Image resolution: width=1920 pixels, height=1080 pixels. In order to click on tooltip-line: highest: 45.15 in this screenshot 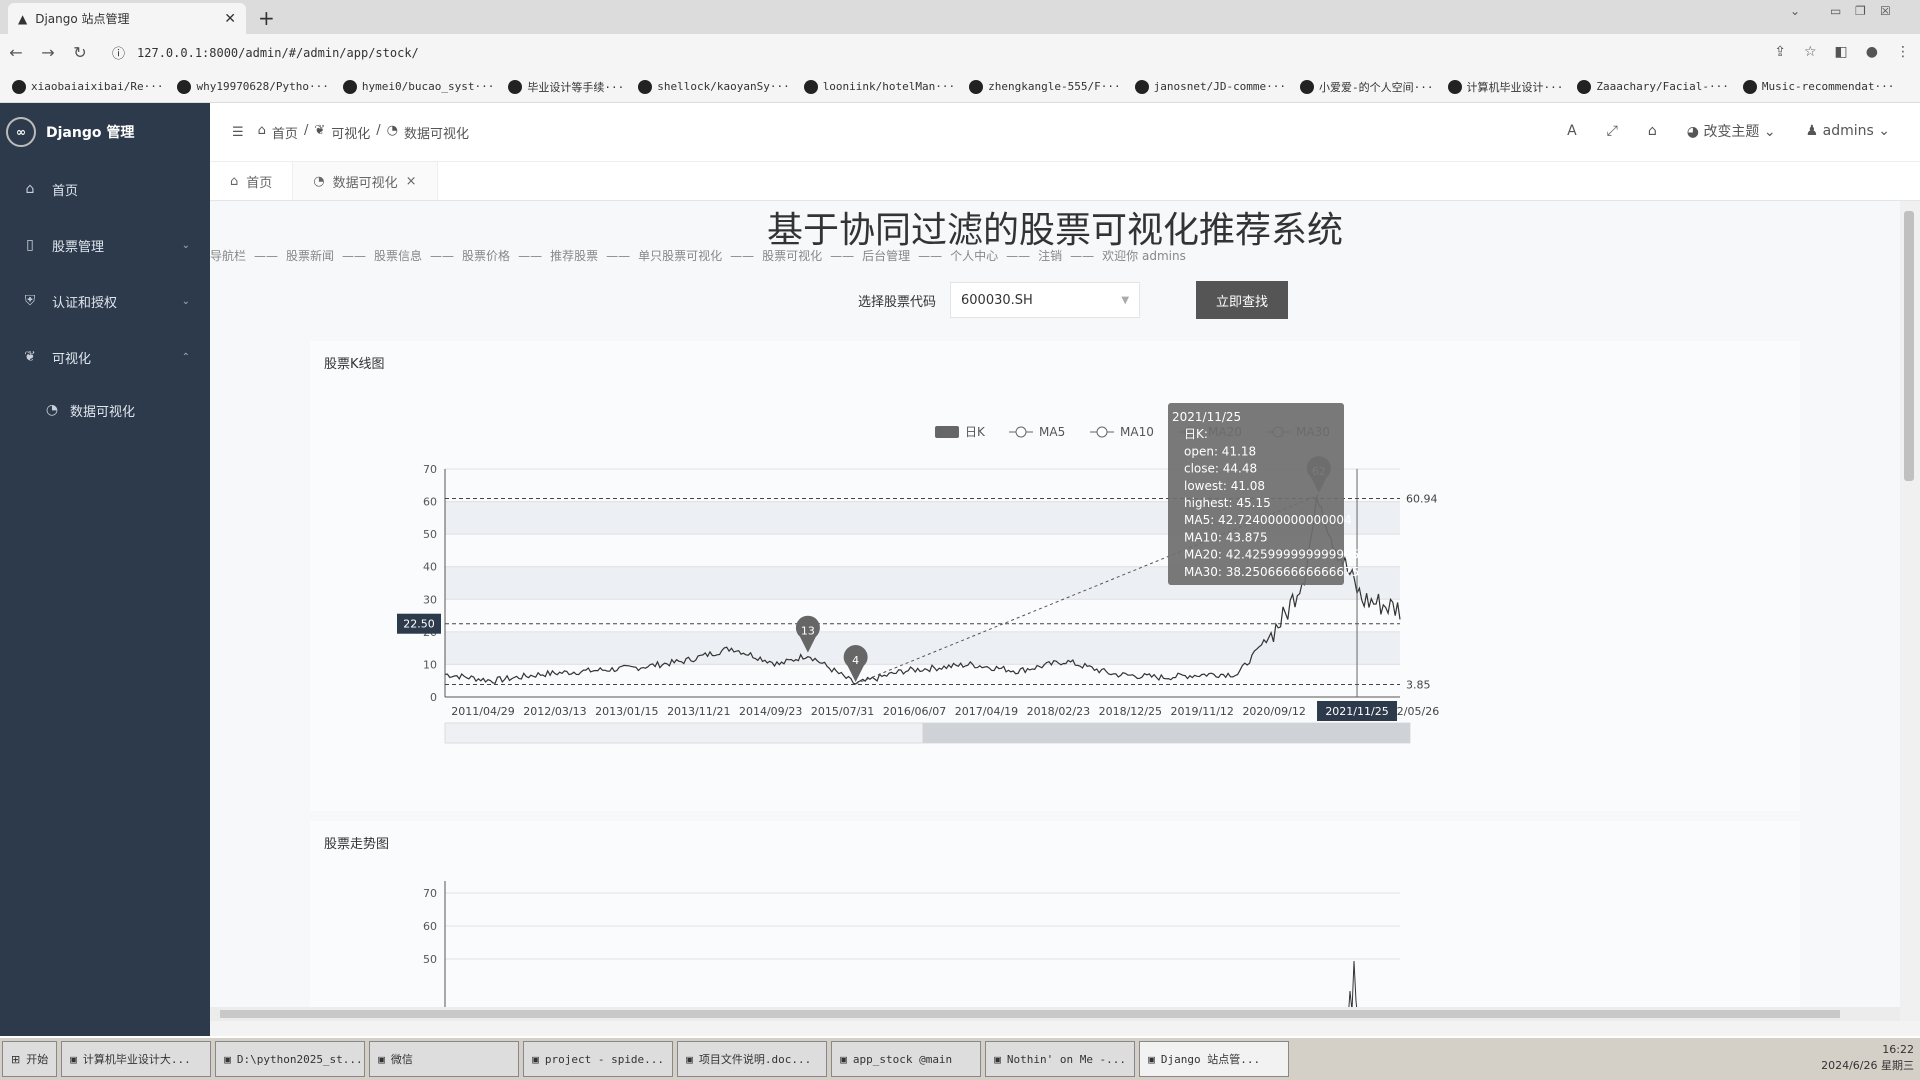, I will do `click(1227, 503)`.